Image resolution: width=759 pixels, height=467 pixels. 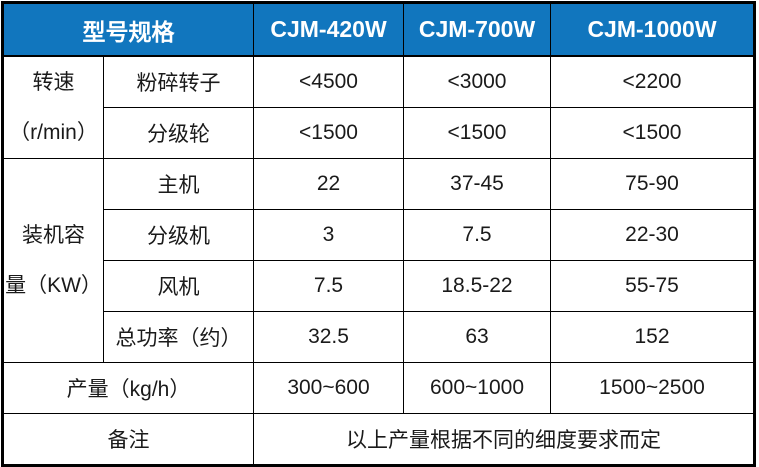 I want to click on cell-total-420w: 32.5, so click(x=328, y=337).